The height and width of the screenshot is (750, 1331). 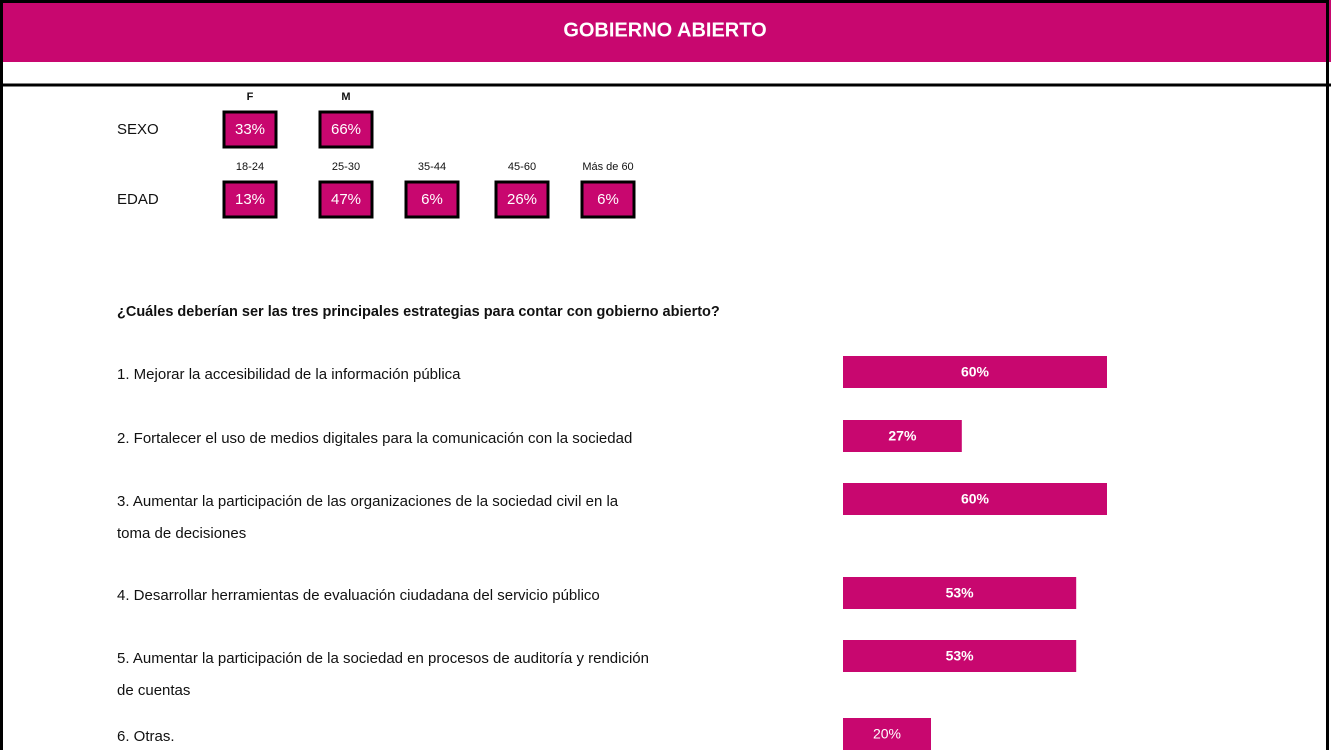 What do you see at coordinates (250, 167) in the screenshot?
I see `group-name: 18-24` at bounding box center [250, 167].